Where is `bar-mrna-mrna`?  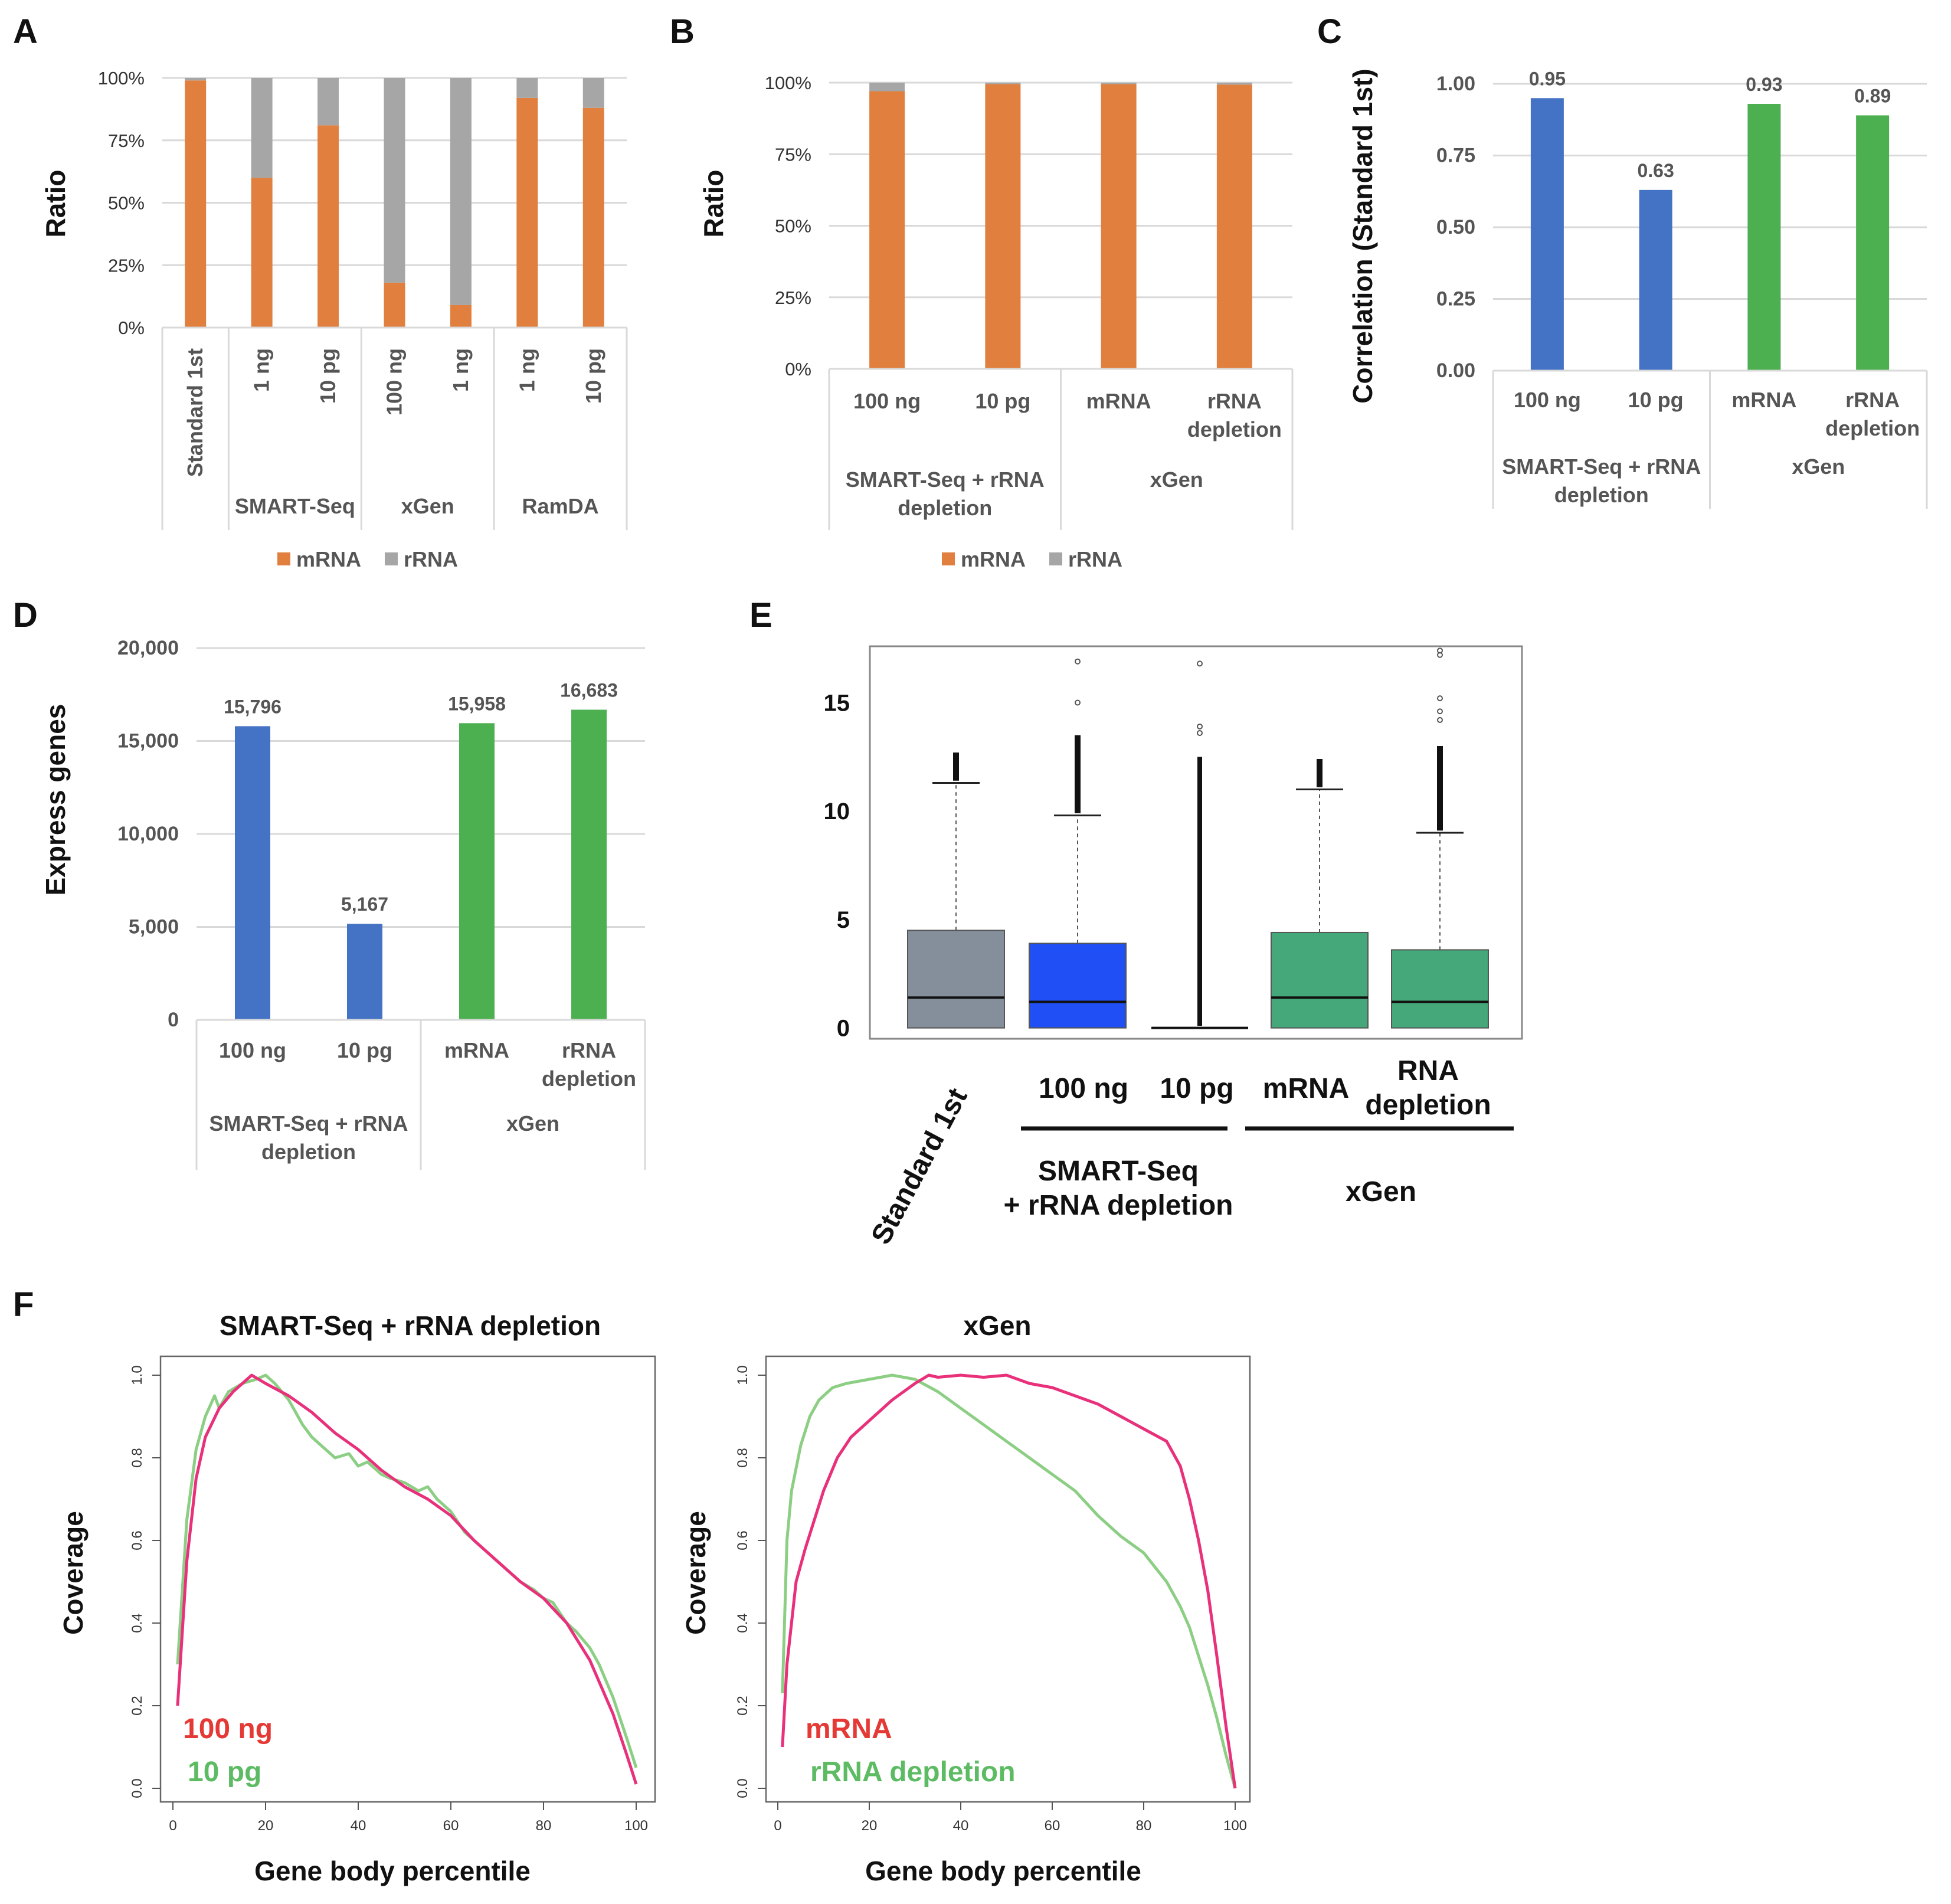 bar-mrna-mrna is located at coordinates (1119, 226).